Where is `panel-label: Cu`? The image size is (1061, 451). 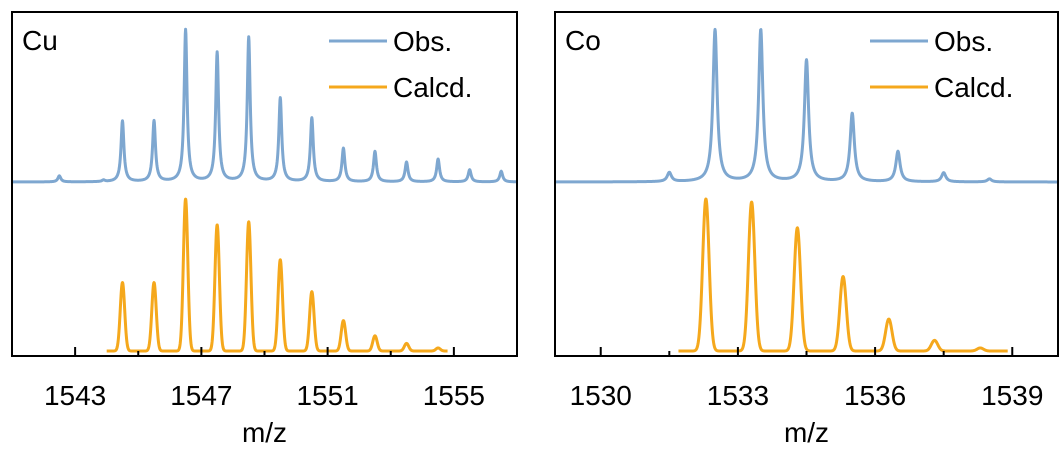 panel-label: Cu is located at coordinates (40, 40).